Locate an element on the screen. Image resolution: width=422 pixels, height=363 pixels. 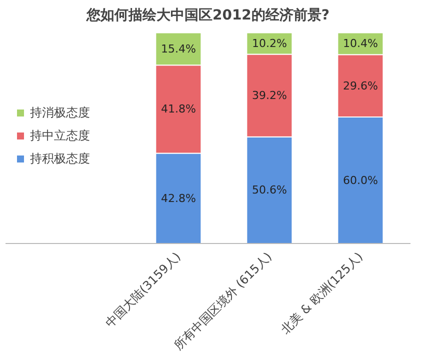
data-label: 15.4% is located at coordinates (178, 49).